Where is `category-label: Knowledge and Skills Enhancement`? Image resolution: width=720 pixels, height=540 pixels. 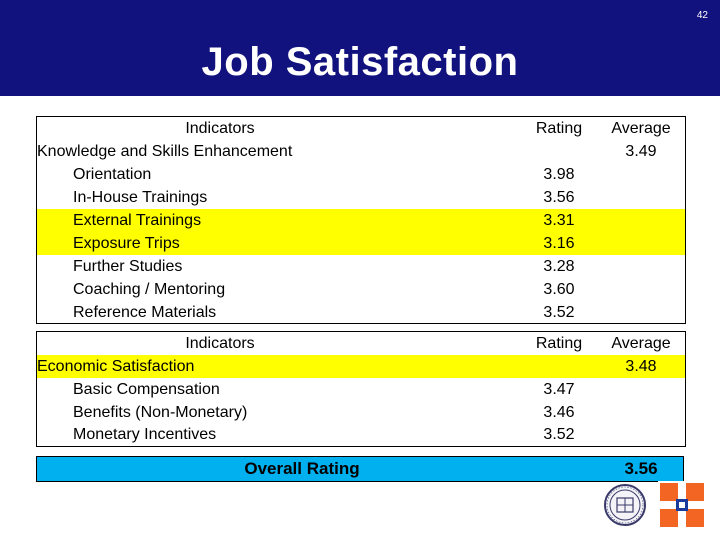
category-label: Knowledge and Skills Enhancement is located at coordinates (165, 151).